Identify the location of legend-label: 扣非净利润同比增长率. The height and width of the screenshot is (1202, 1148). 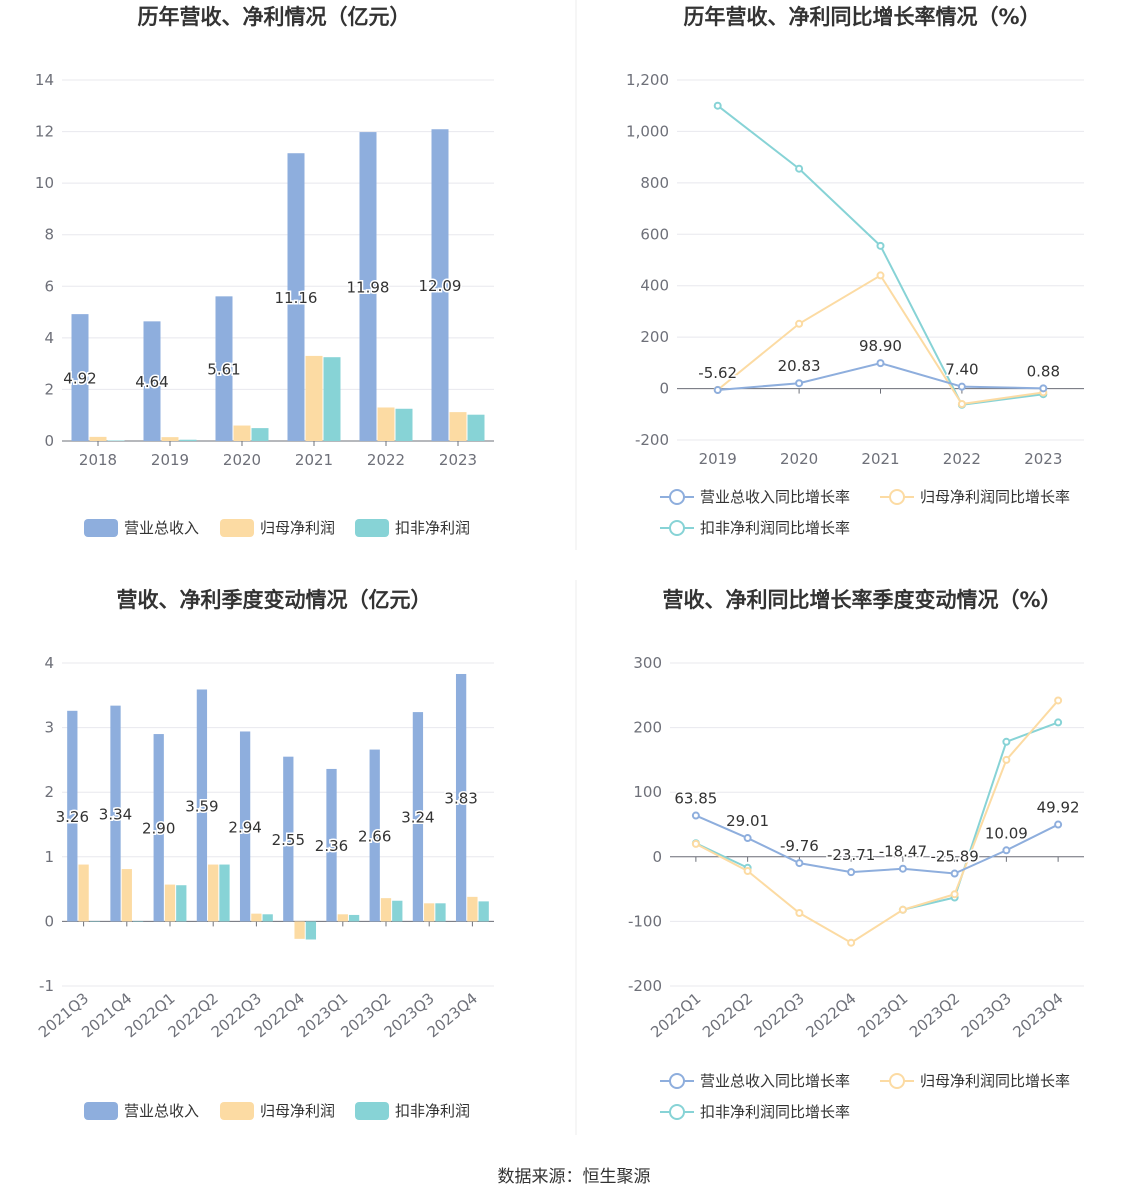
(775, 528).